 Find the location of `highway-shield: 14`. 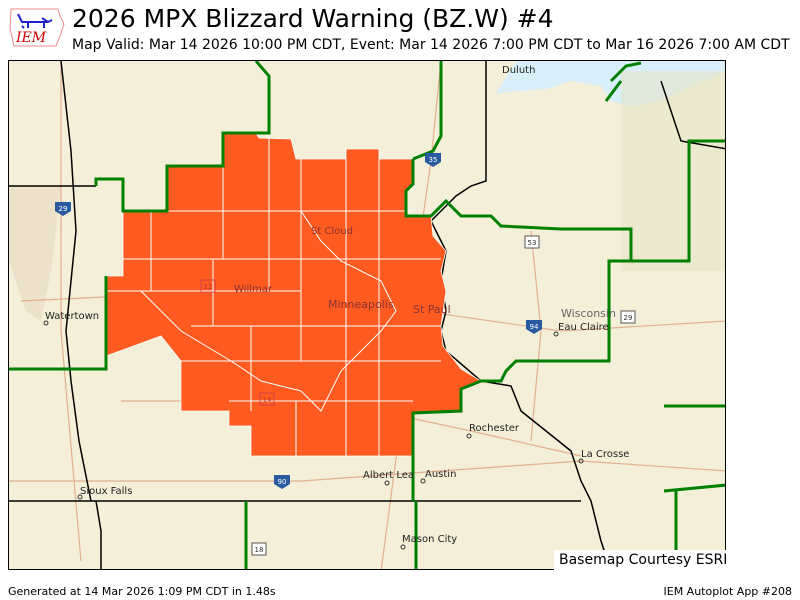

highway-shield: 14 is located at coordinates (267, 399).